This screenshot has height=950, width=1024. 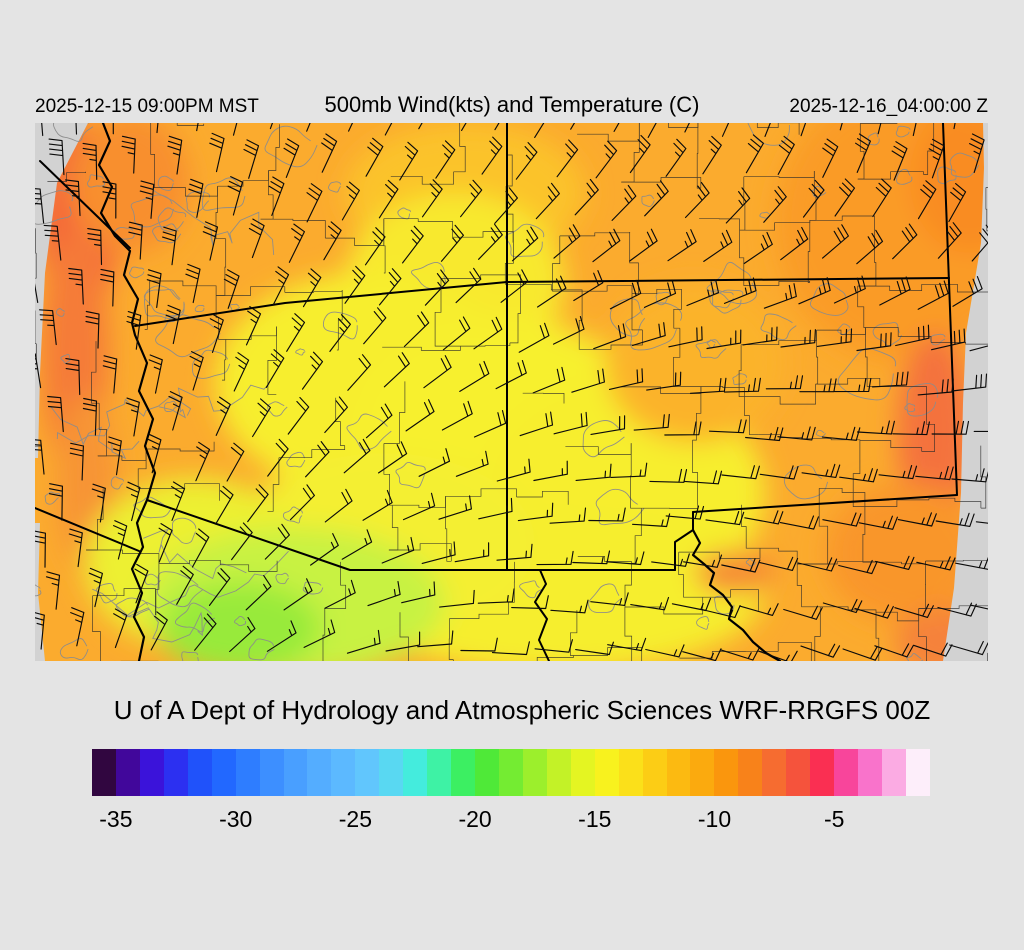 I want to click on map-title: 500mb Wind(kts) and Temperature (C), so click(x=512, y=104).